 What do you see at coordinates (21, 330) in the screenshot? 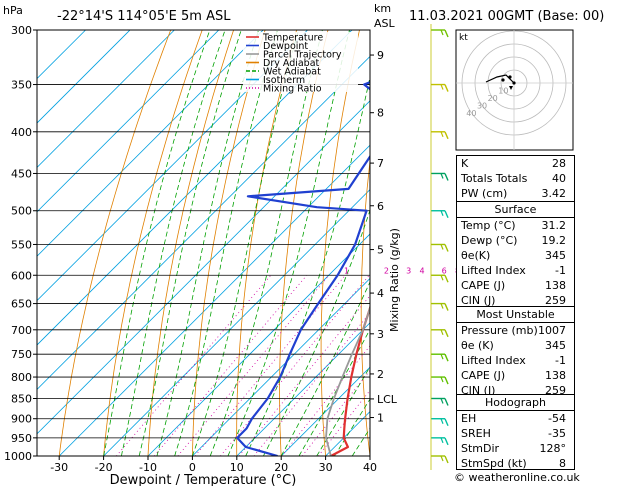
I see `pressure-tick-label: 700` at bounding box center [21, 330].